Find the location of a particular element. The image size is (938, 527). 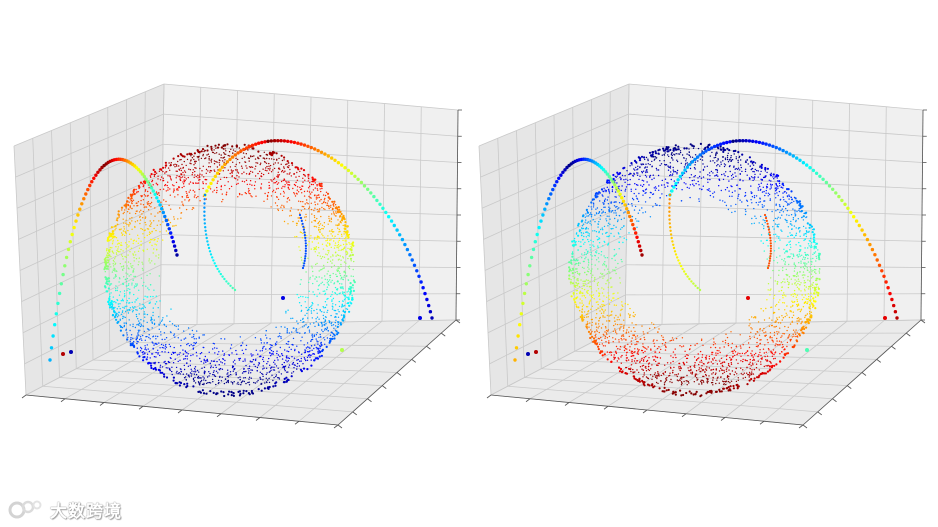

inner-strand-point is located at coordinates (212, 257).